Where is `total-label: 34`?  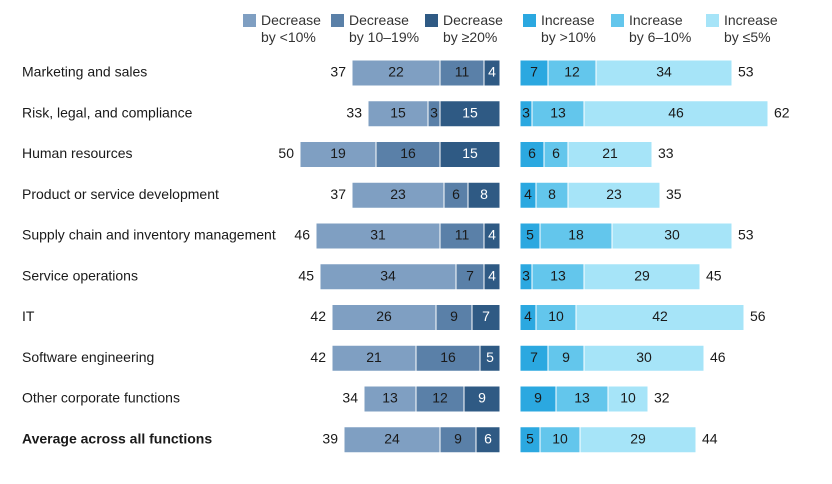 total-label: 34 is located at coordinates (350, 398).